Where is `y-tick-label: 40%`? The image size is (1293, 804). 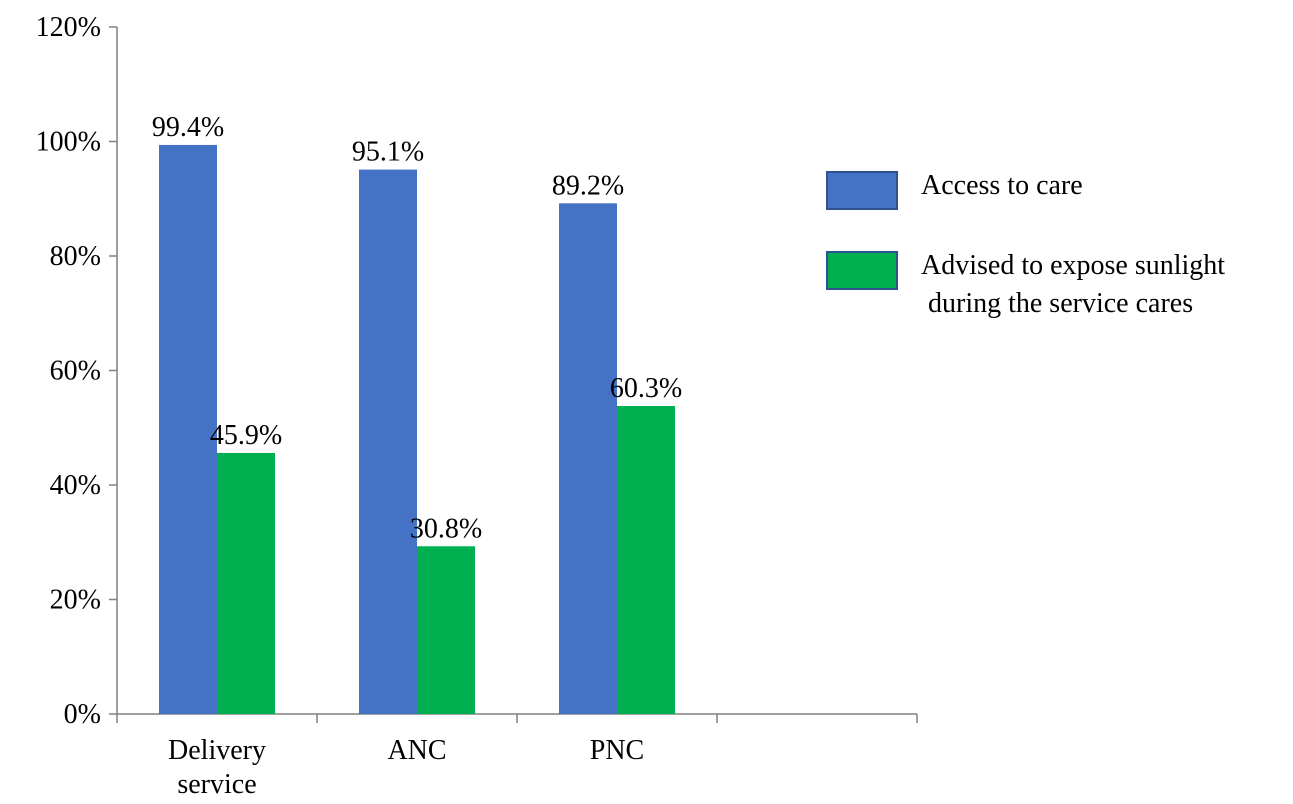 y-tick-label: 40% is located at coordinates (75, 485).